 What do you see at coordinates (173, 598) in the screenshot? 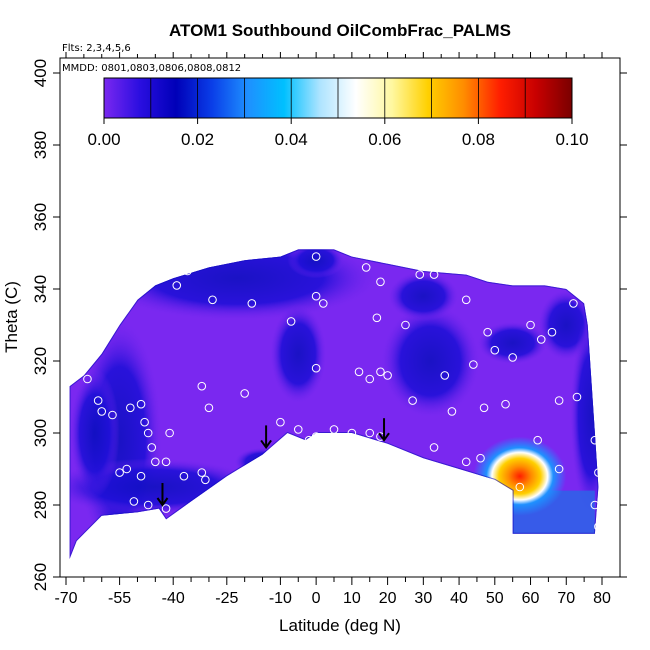
I see `x-tick-label: -40` at bounding box center [173, 598].